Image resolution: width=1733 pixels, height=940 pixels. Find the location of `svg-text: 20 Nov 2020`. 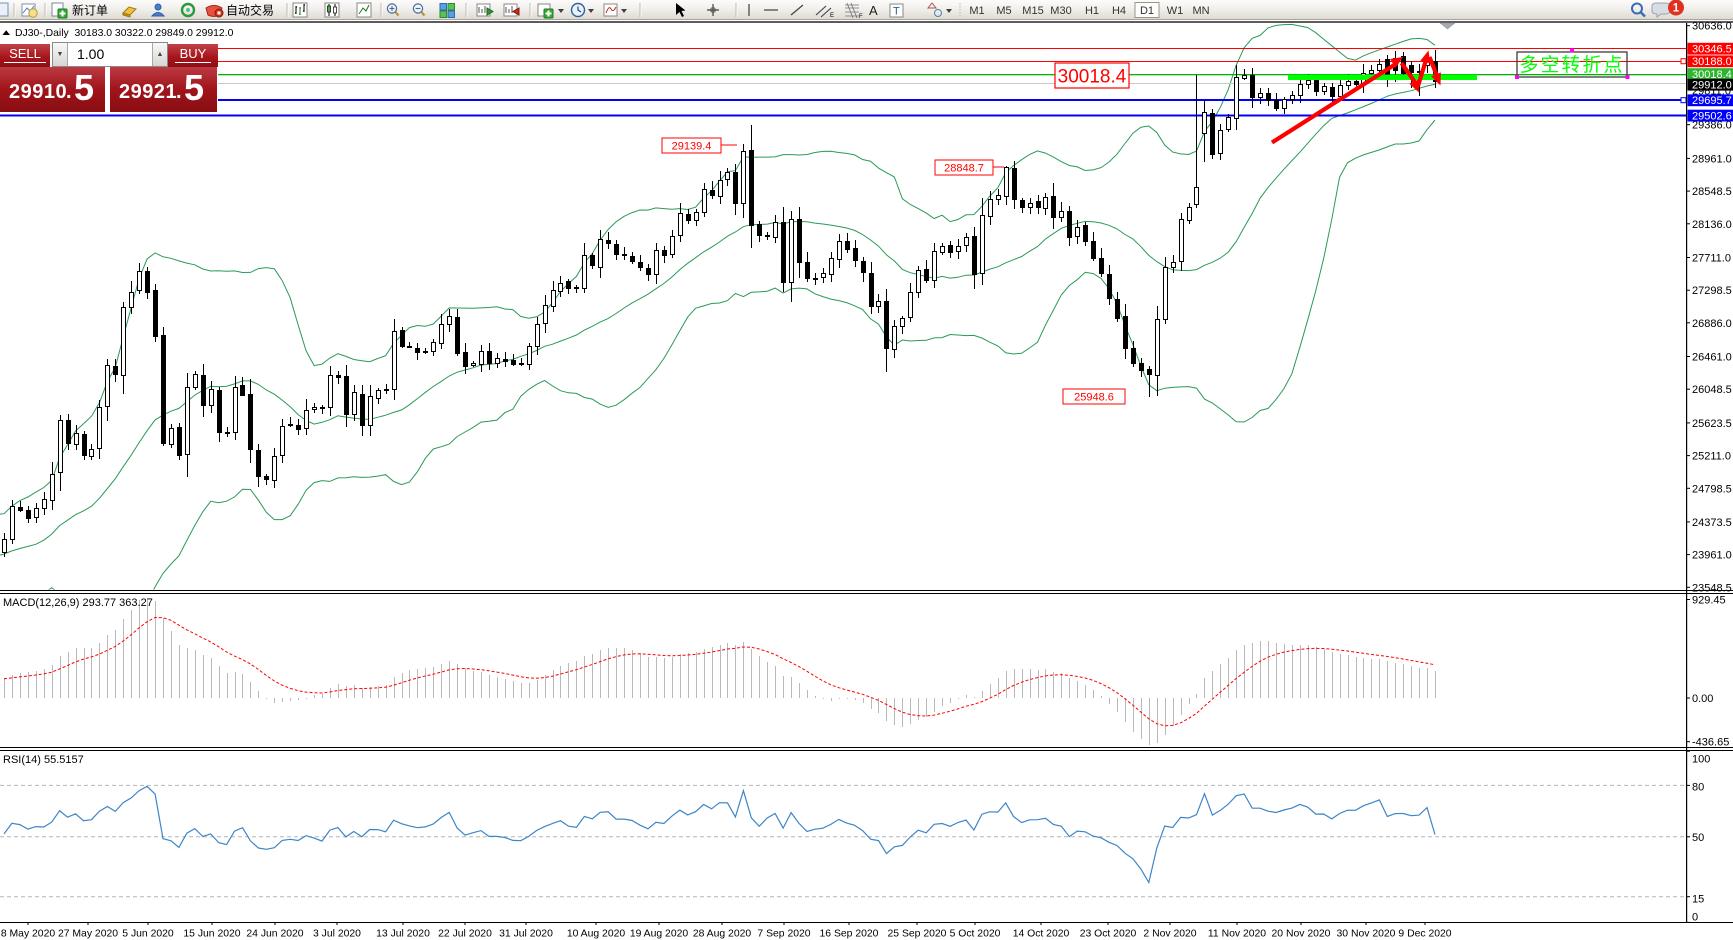

svg-text: 20 Nov 2020 is located at coordinates (1301, 934).